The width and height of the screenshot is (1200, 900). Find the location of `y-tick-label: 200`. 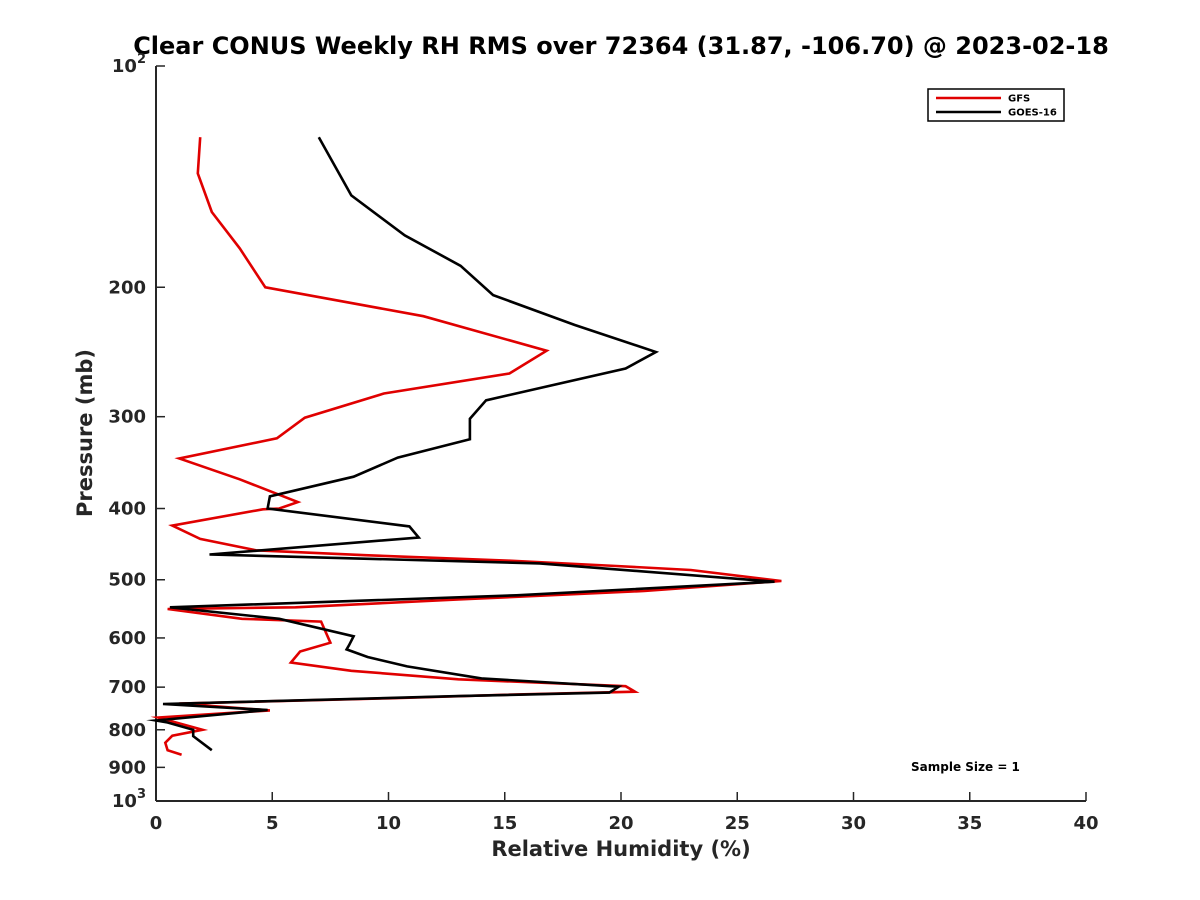

y-tick-label: 200 is located at coordinates (127, 287).